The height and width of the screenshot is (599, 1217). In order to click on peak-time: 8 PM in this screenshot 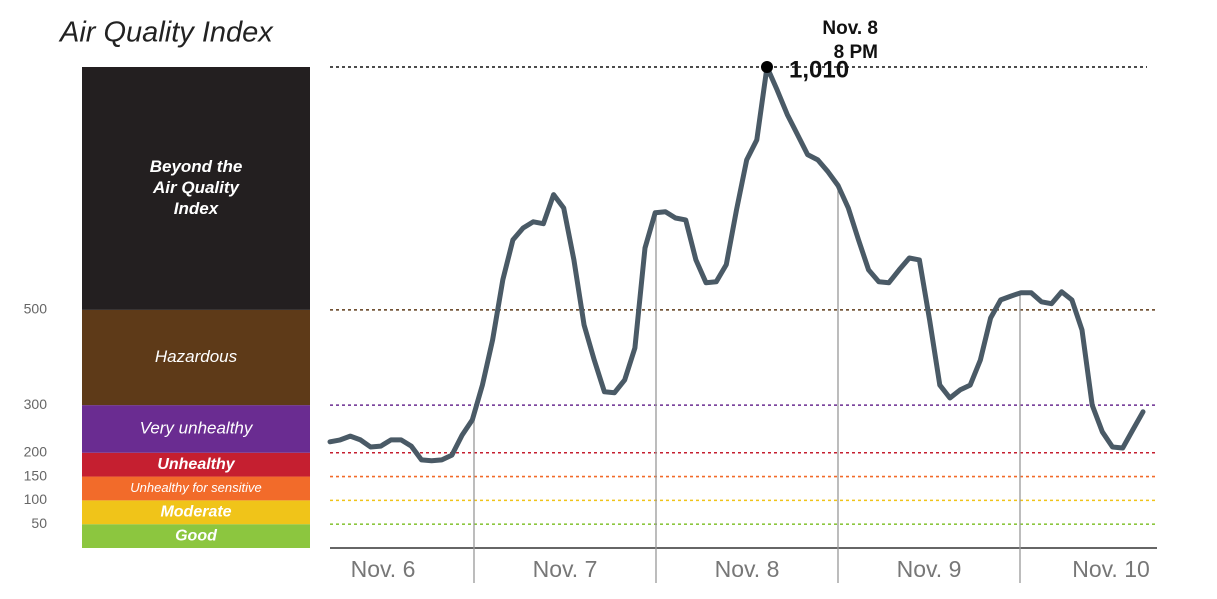, I will do `click(856, 52)`.